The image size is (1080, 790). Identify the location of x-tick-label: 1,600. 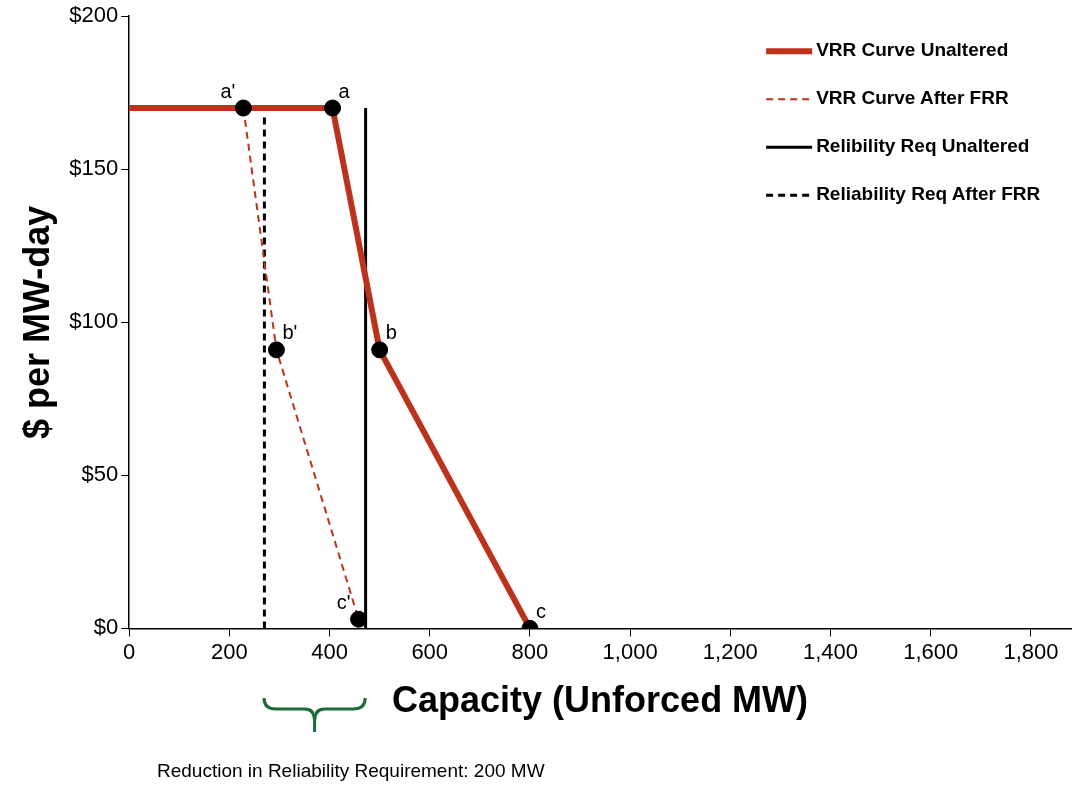
(931, 651).